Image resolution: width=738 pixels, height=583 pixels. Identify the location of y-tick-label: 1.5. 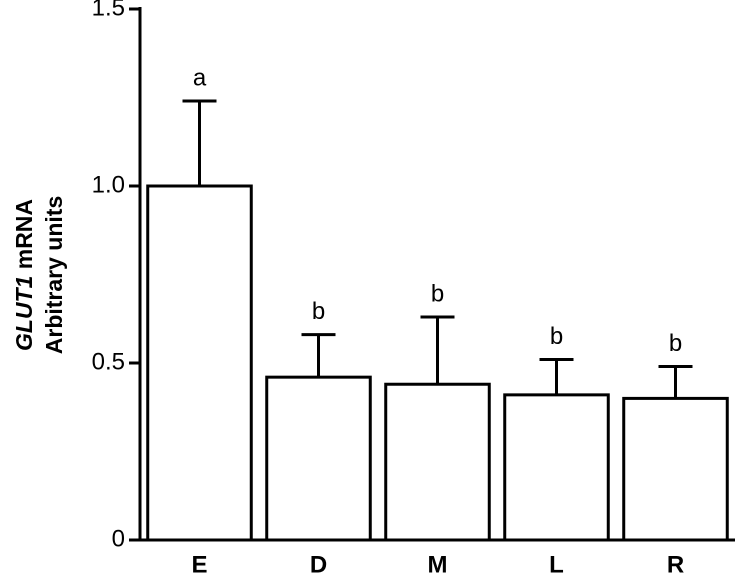
(108, 10).